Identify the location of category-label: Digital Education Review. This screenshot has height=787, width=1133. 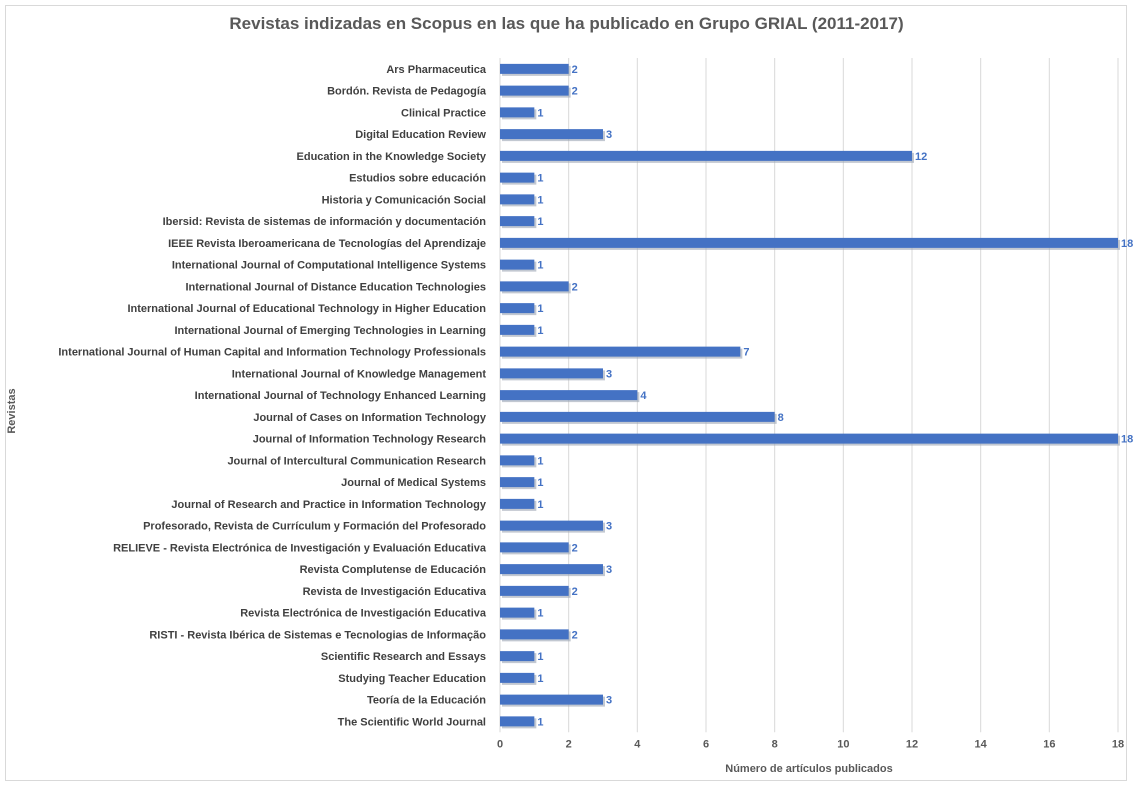
(420, 135).